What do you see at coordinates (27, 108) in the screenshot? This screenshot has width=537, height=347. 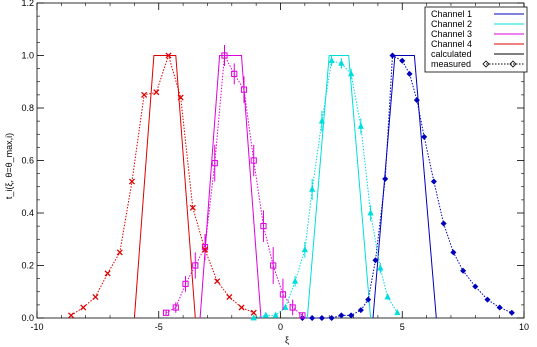 I see `y-tick-label: 0.8` at bounding box center [27, 108].